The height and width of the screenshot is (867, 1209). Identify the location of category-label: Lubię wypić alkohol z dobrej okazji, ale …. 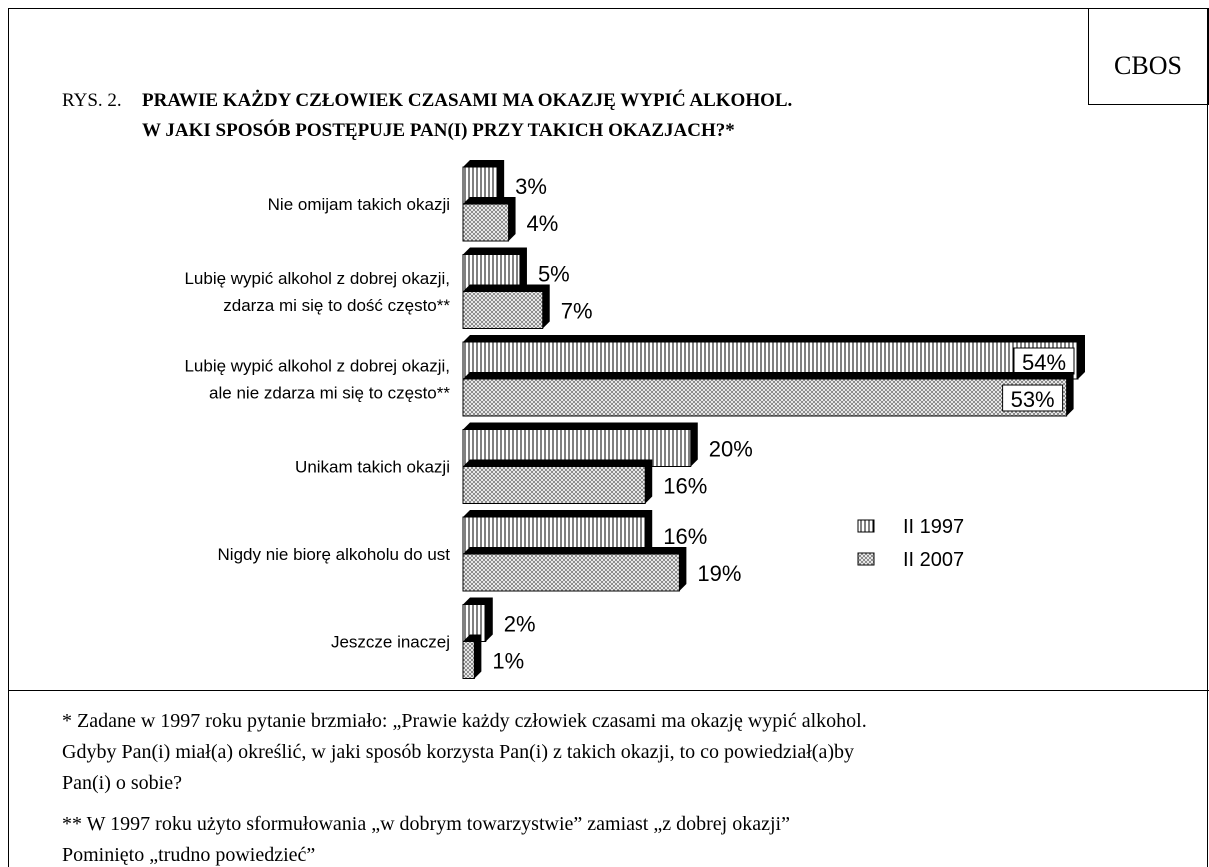
(317, 380).